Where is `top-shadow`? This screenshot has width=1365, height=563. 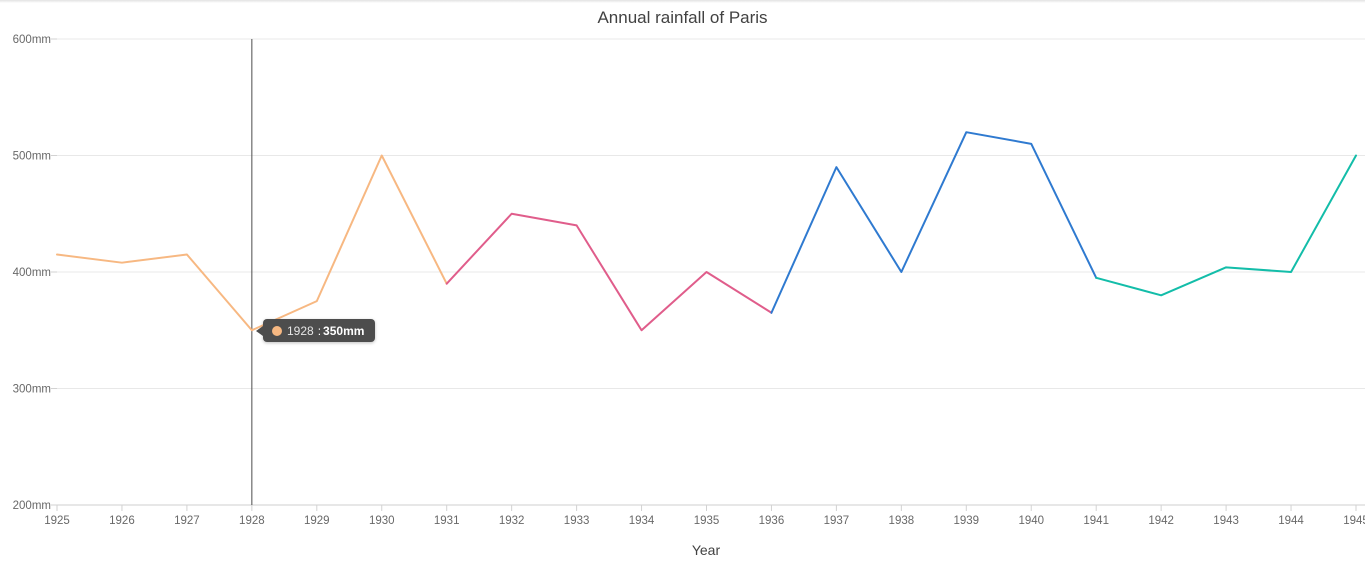
top-shadow is located at coordinates (682, 1).